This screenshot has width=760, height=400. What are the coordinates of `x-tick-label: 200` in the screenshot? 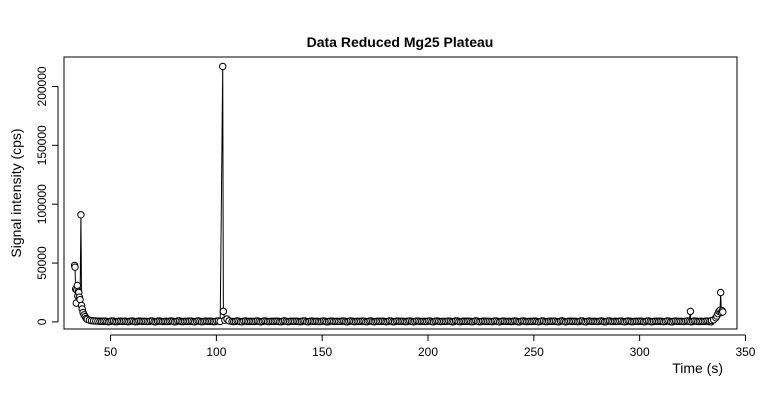 It's located at (428, 352).